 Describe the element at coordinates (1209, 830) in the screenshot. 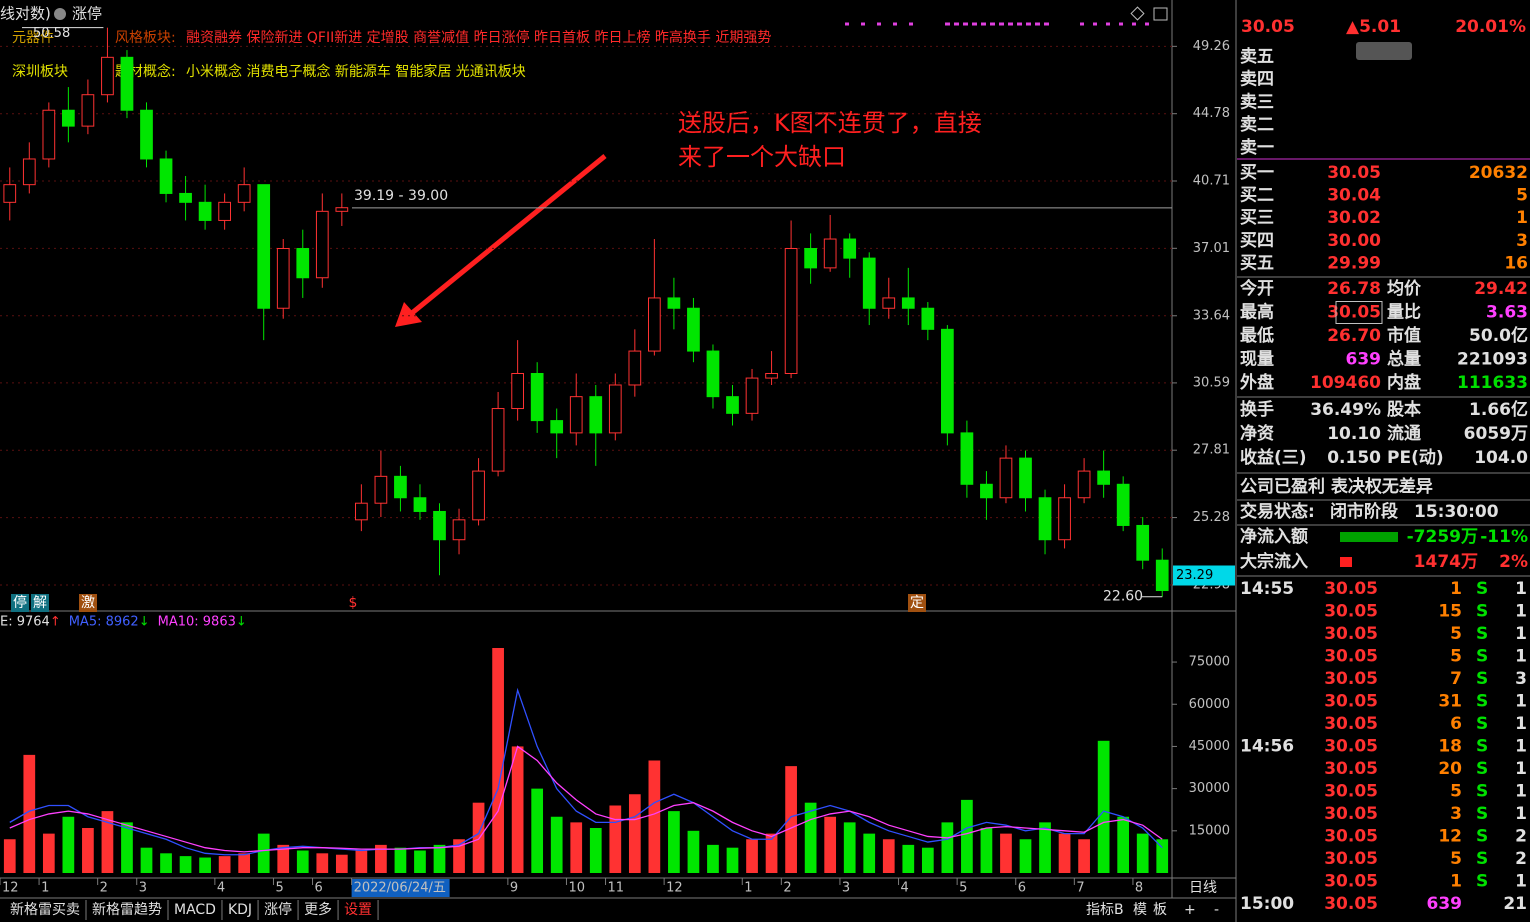

I see `y-tick-label: 15000` at that location.